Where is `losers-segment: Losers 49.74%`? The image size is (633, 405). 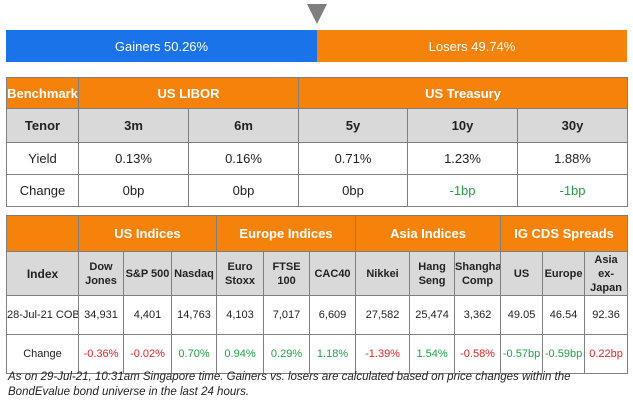
losers-segment: Losers 49.74% is located at coordinates (472, 46).